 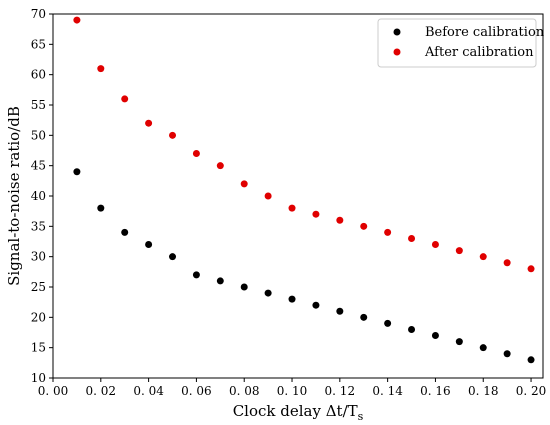 I want to click on y-tick-label: 70, so click(x=38, y=14).